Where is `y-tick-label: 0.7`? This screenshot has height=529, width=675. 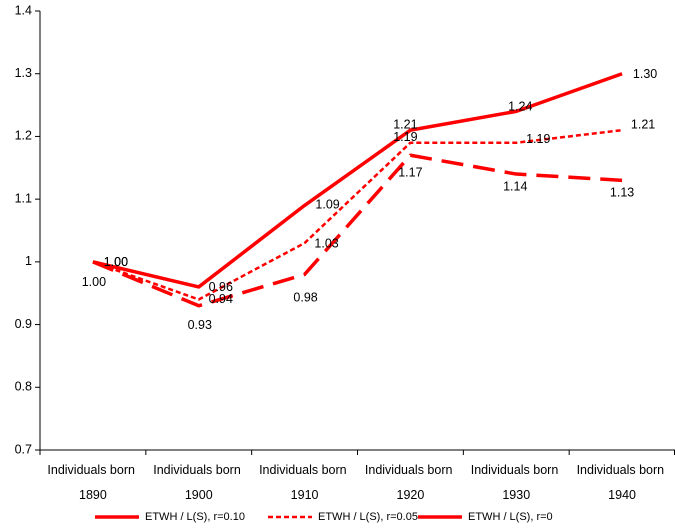 y-tick-label: 0.7 is located at coordinates (23, 449).